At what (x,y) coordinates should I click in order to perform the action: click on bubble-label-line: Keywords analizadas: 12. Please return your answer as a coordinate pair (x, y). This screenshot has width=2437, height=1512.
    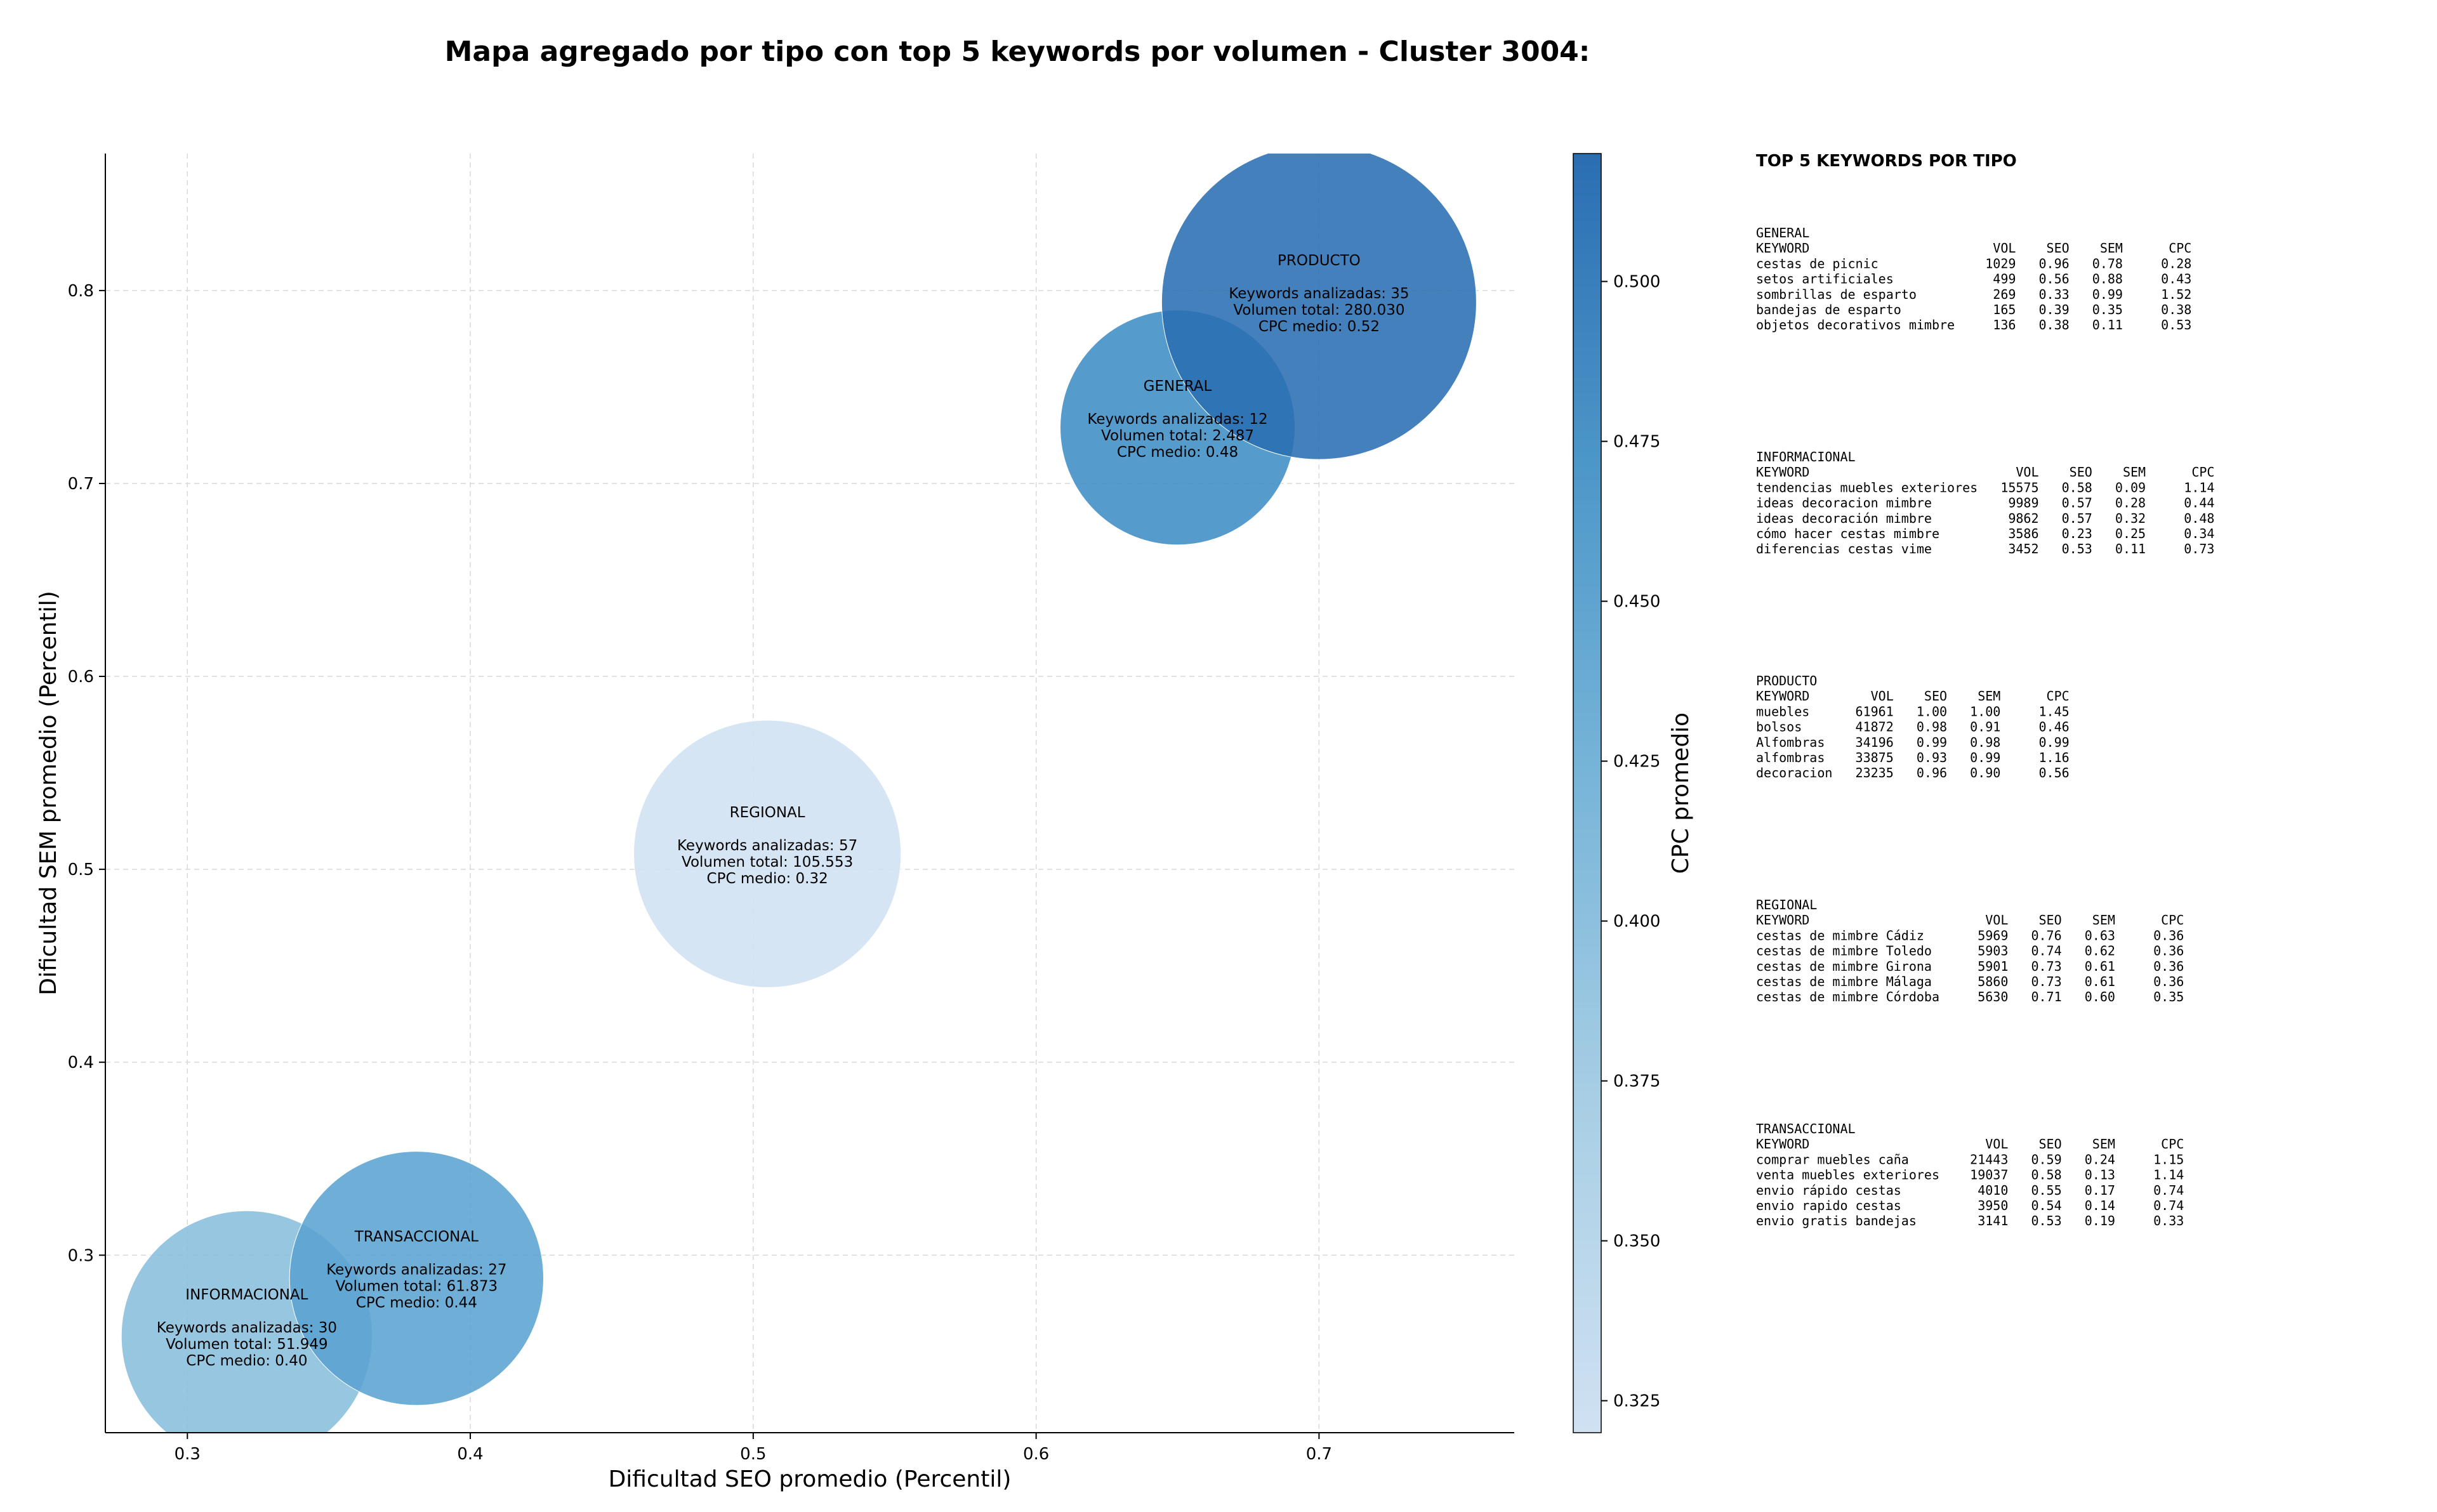
    Looking at the image, I should click on (1177, 420).